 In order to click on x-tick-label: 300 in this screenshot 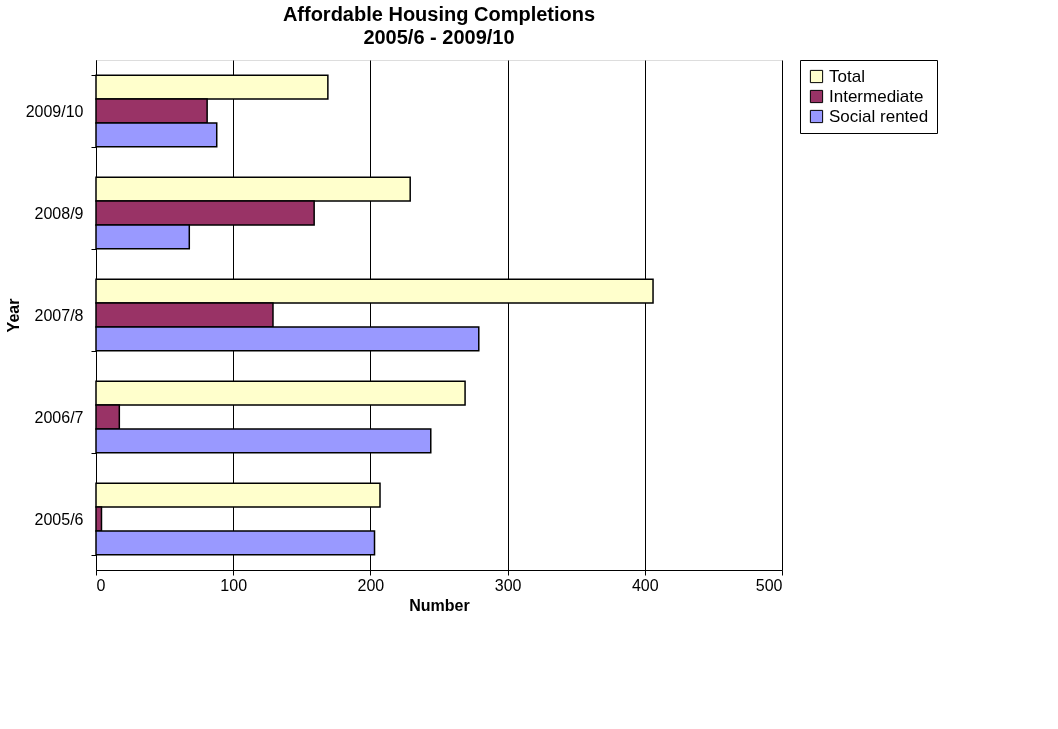, I will do `click(508, 585)`.